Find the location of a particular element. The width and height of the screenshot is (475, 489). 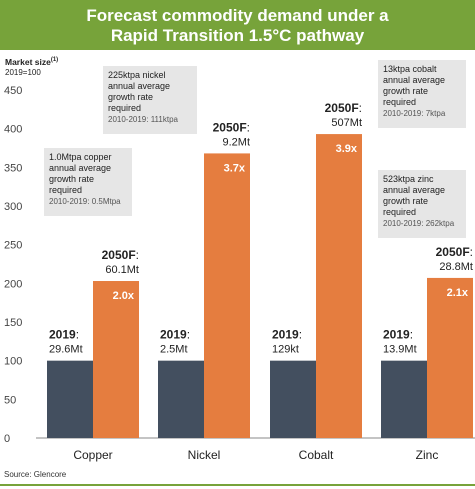

bar-2019-nickel is located at coordinates (181, 399).